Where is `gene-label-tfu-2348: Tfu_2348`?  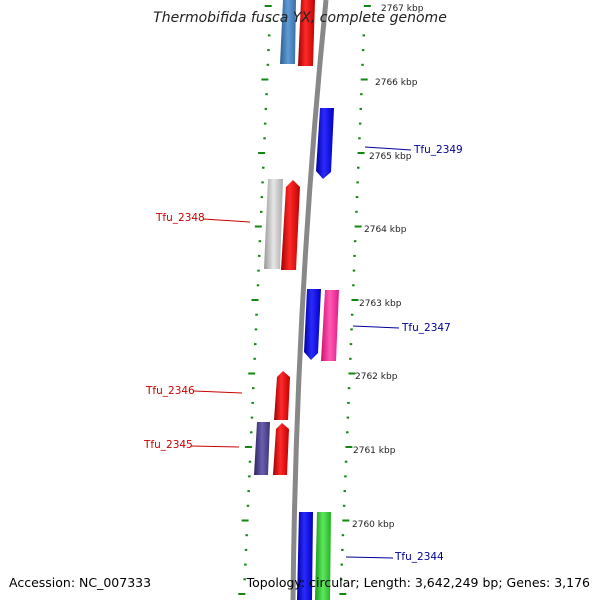
gene-label-tfu-2348: Tfu_2348 is located at coordinates (180, 218).